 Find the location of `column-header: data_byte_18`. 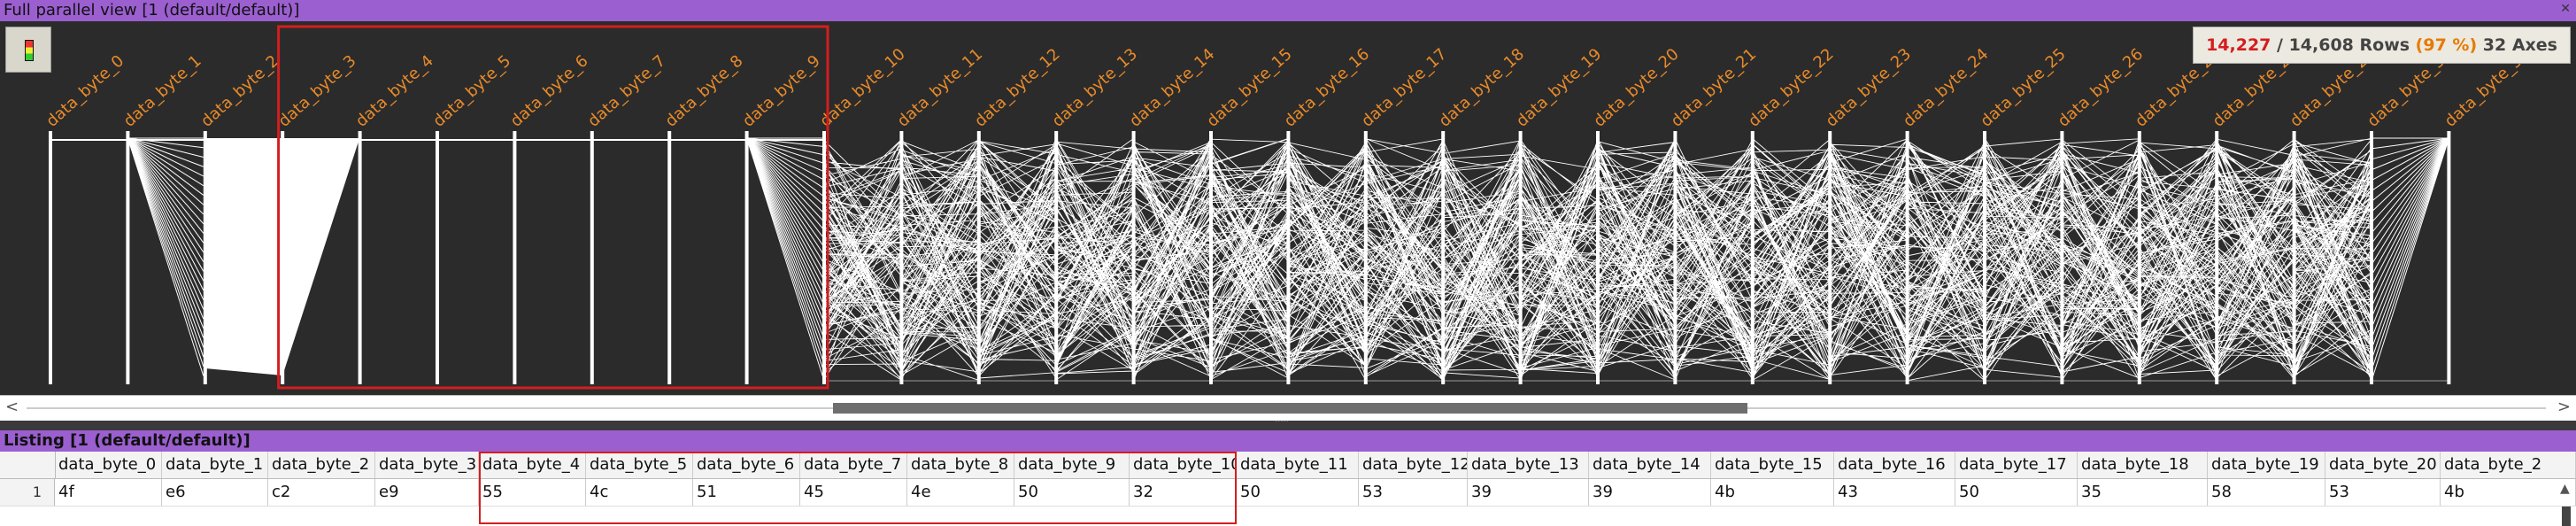

column-header: data_byte_18 is located at coordinates (2143, 465).